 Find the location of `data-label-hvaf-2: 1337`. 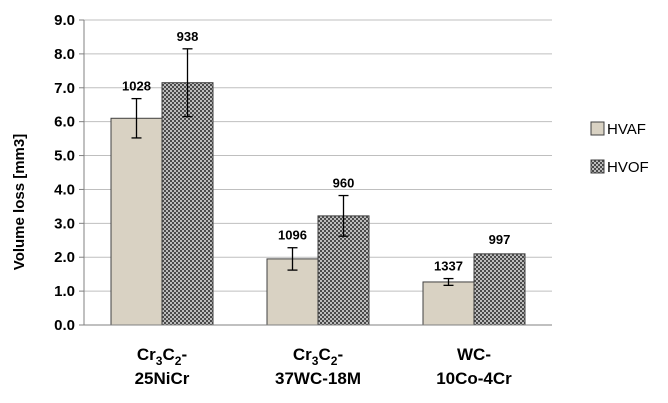

data-label-hvaf-2: 1337 is located at coordinates (448, 266).